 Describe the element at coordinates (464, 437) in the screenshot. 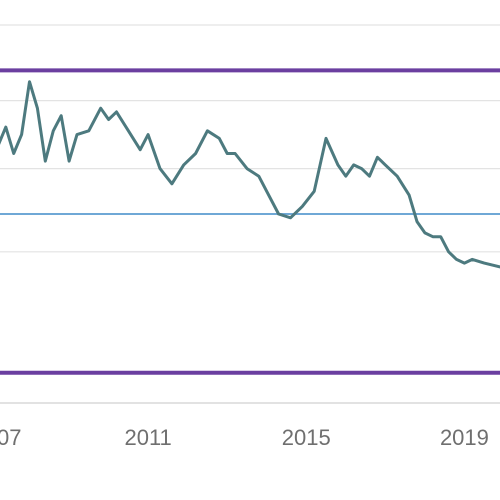

I see `x-tick-label-3: 2019` at that location.